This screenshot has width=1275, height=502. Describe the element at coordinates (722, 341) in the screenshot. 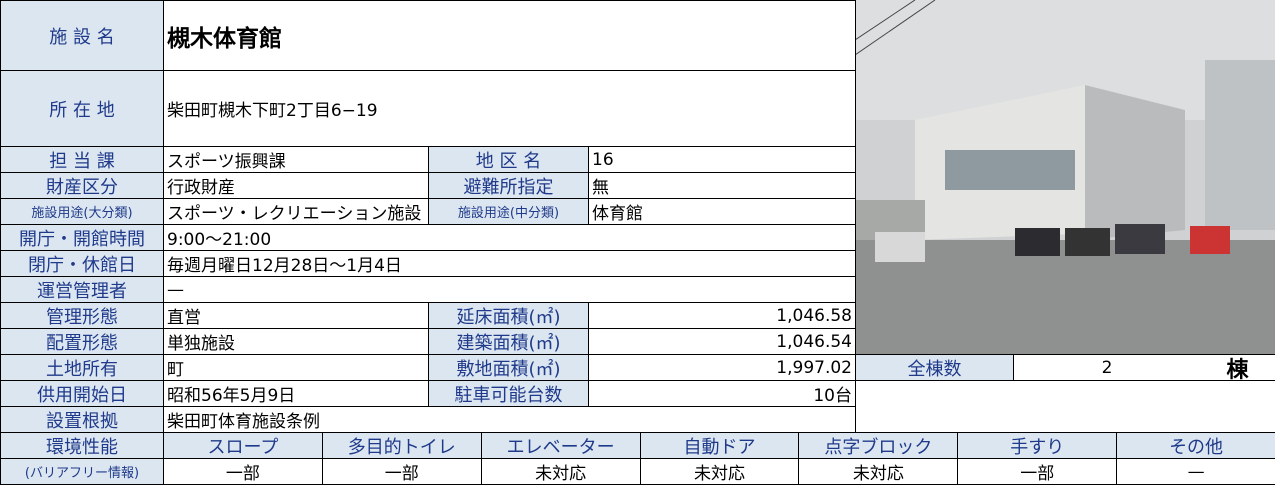

I see `value: 1,046.54` at that location.